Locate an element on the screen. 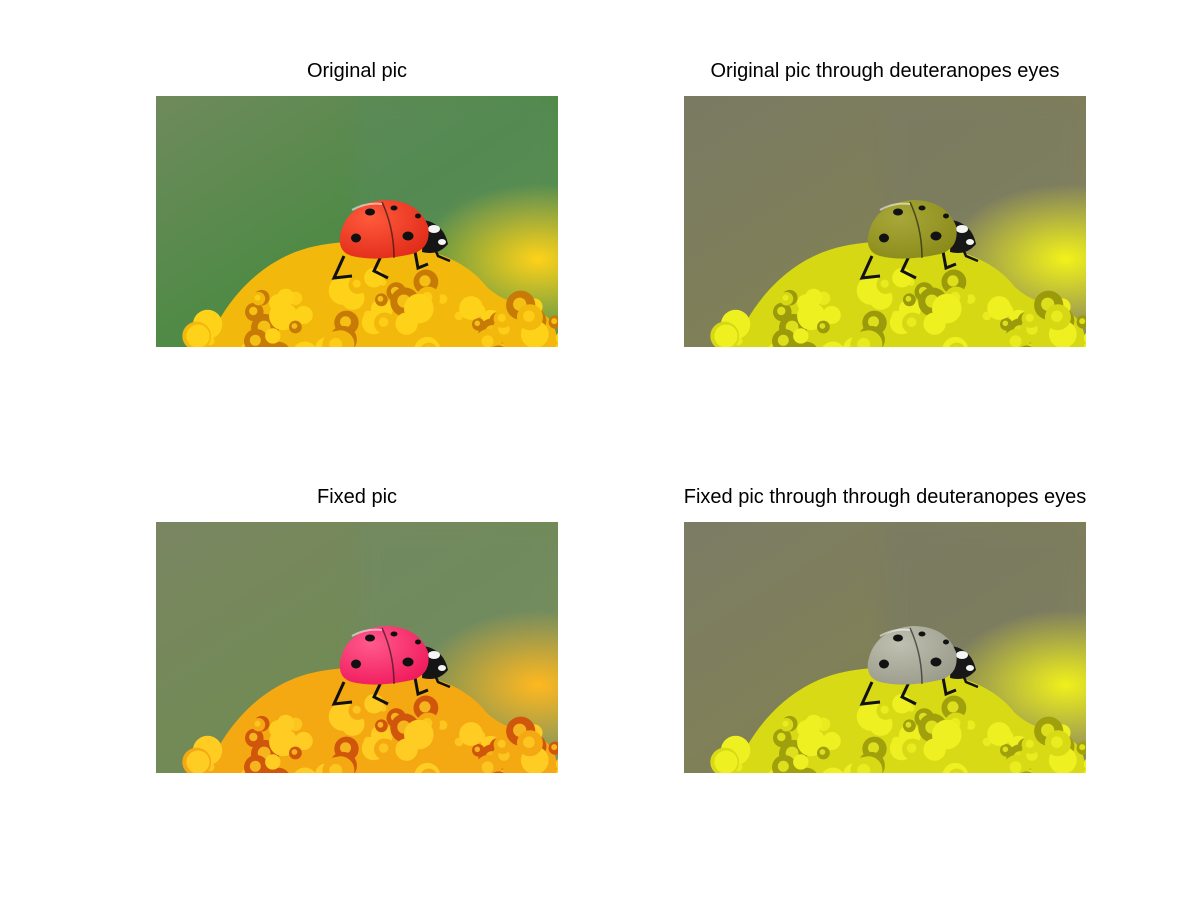 This screenshot has width=1200, height=900. panel-title: Original pic through deuteranopes eyes is located at coordinates (885, 71).